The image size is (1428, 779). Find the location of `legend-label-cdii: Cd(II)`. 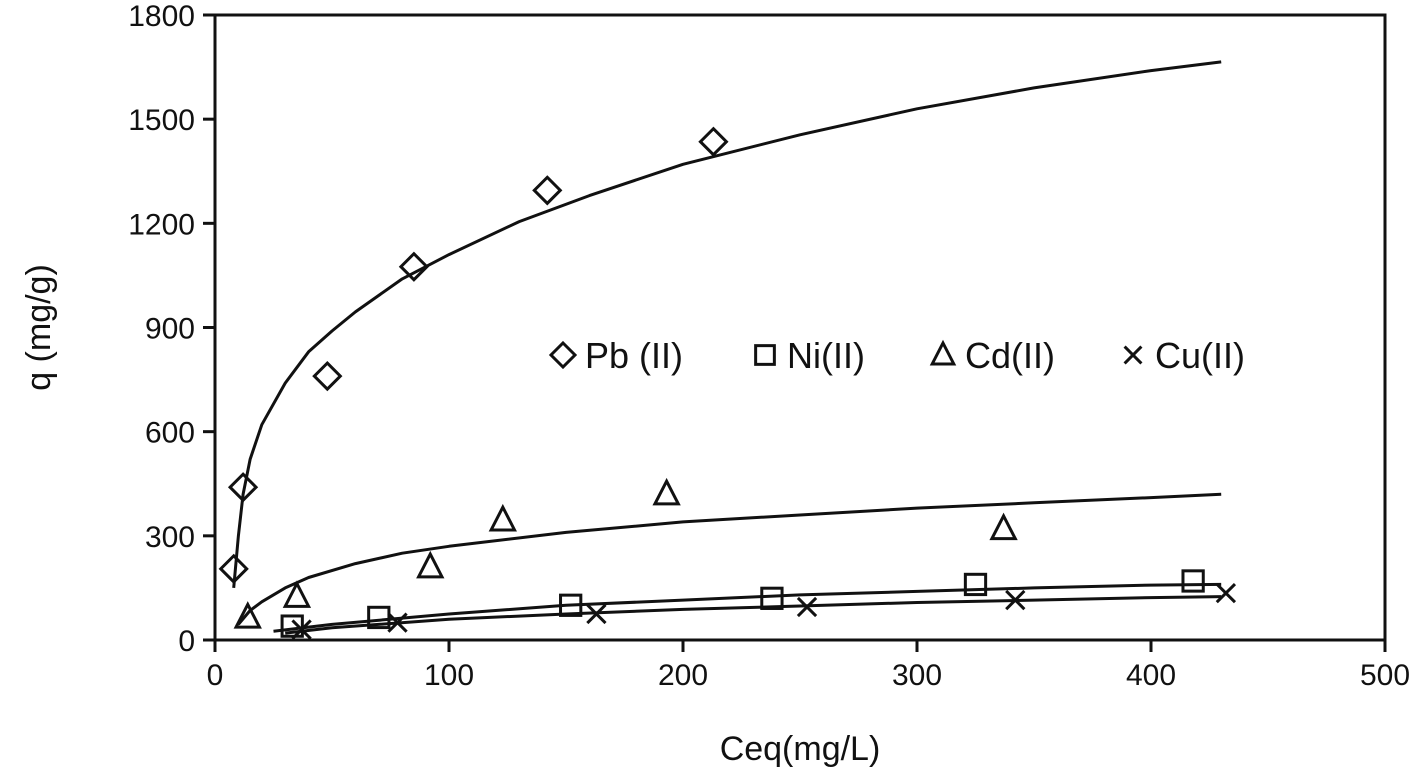

legend-label-cdii: Cd(II) is located at coordinates (1010, 355).